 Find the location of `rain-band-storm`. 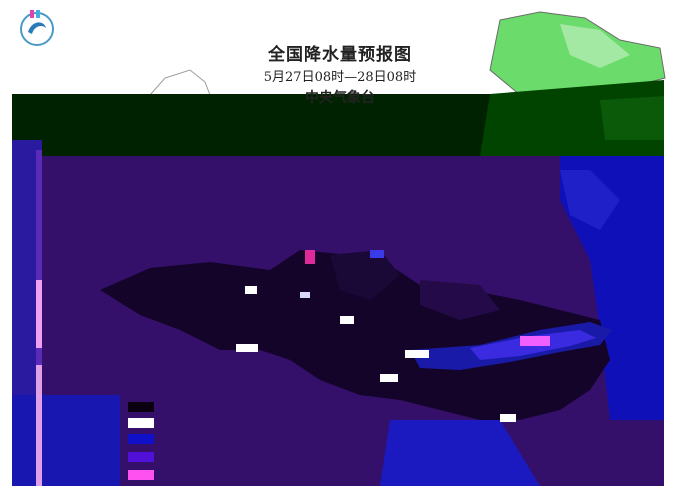

rain-band-storm is located at coordinates (535, 341).